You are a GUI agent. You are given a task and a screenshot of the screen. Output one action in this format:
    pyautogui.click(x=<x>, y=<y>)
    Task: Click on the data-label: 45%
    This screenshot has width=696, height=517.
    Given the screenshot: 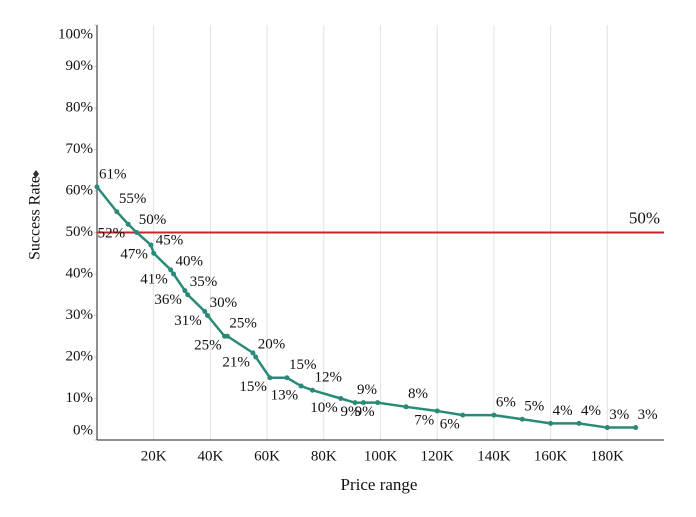 What is the action you would take?
    pyautogui.click(x=170, y=241)
    